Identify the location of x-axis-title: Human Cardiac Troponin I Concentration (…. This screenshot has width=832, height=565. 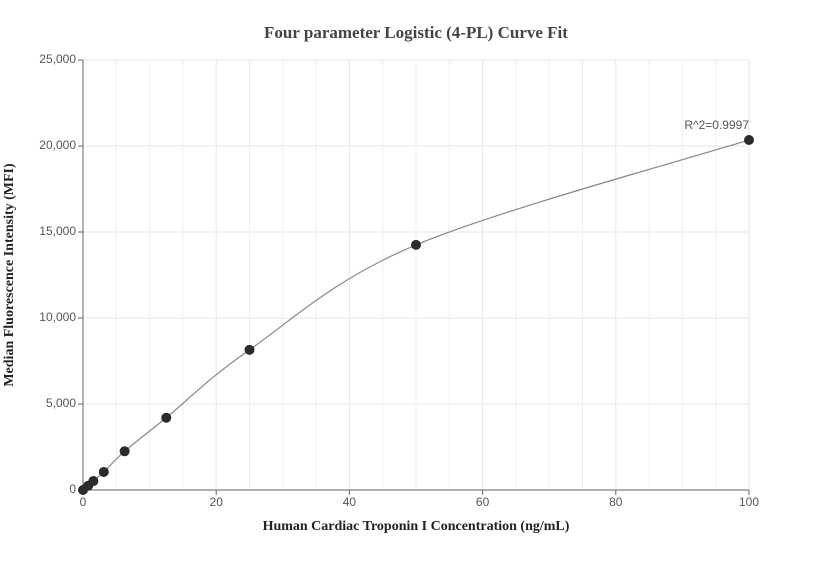
(416, 526).